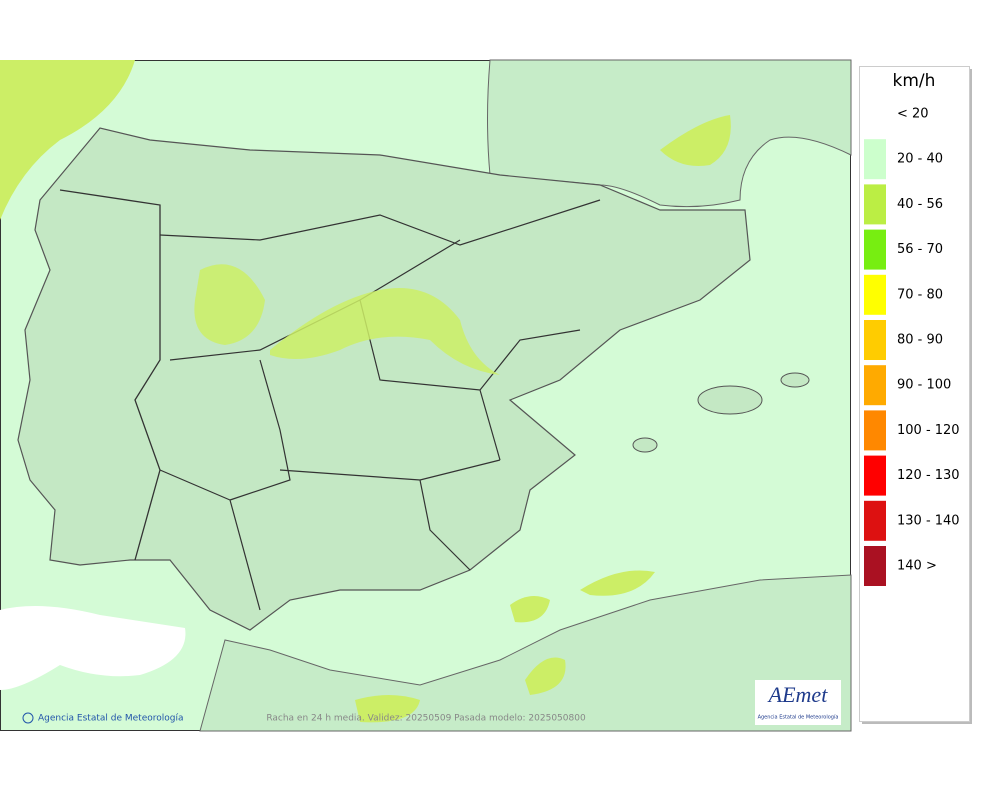  I want to click on legend-label: 90 - 100, so click(924, 385).